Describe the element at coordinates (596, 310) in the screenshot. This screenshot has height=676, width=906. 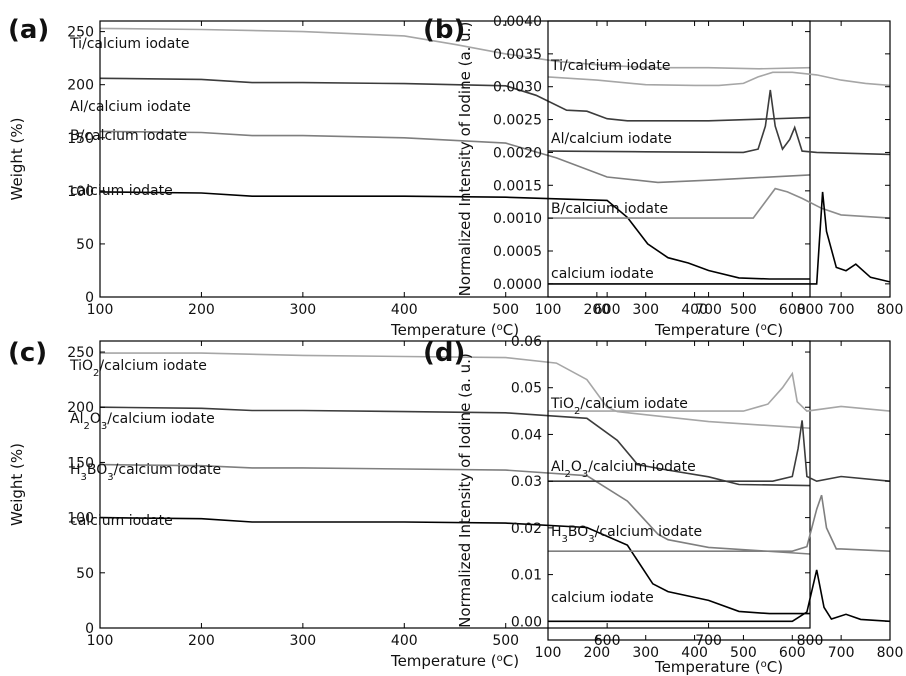
I see `x-tick-label-b: 200` at that location.